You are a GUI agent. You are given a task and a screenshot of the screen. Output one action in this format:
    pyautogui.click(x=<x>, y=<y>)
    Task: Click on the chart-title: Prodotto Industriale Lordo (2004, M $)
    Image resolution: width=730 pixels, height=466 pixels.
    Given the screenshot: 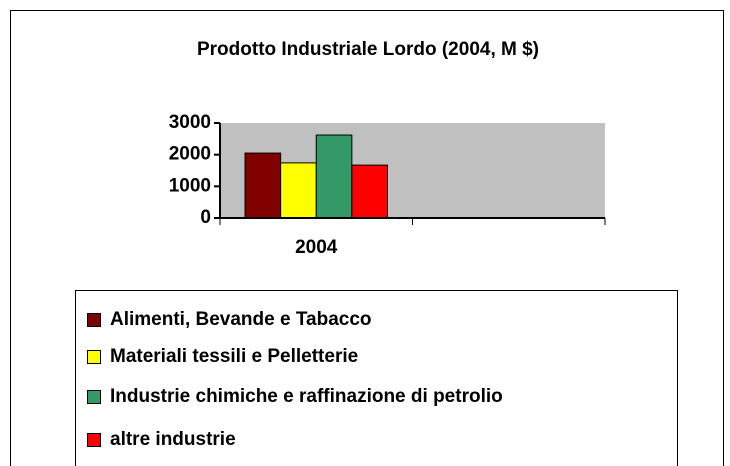 What is the action you would take?
    pyautogui.click(x=368, y=49)
    